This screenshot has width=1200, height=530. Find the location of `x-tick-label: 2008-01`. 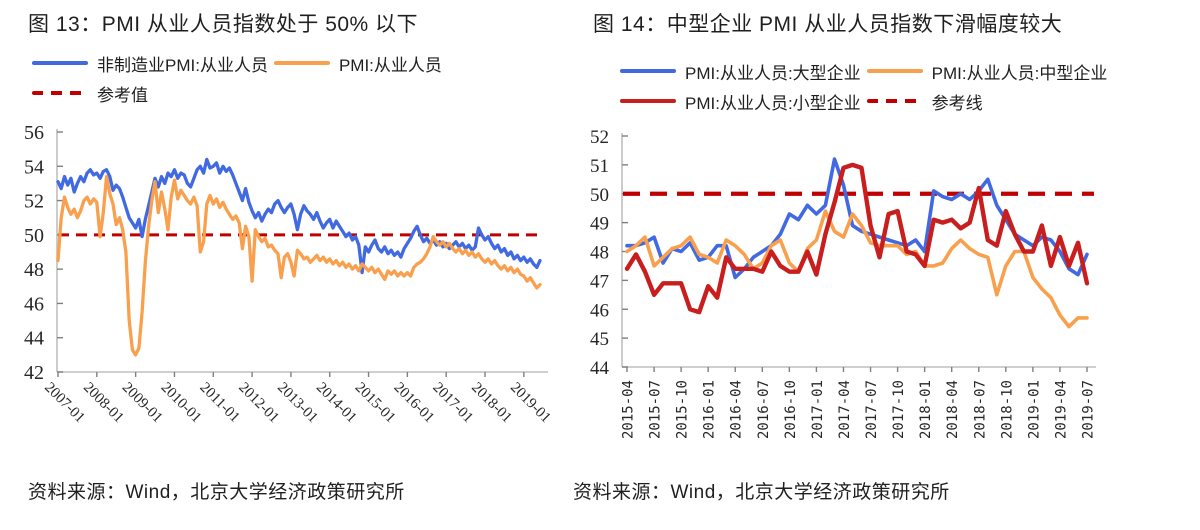

x-tick-label: 2008-01 is located at coordinates (103, 403).